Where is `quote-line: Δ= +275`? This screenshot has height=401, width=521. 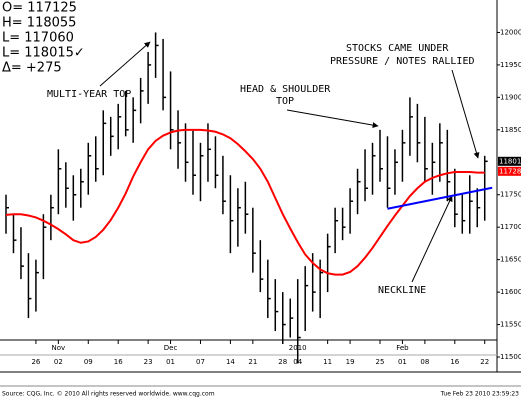
quote-line: Δ= +275 is located at coordinates (32, 68).